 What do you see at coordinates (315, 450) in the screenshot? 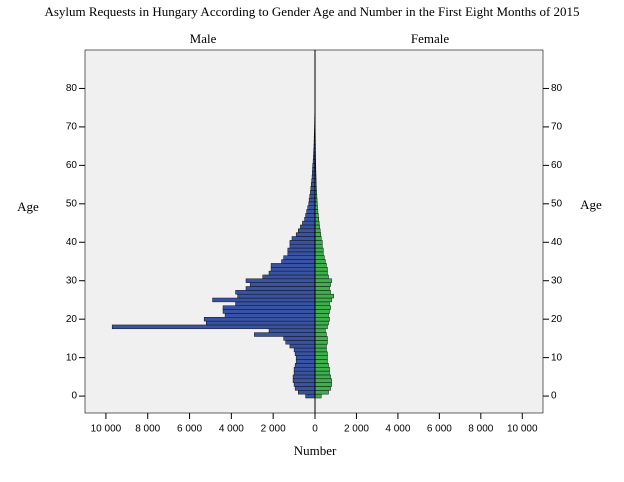
I see `x-axis-label: Number` at bounding box center [315, 450].